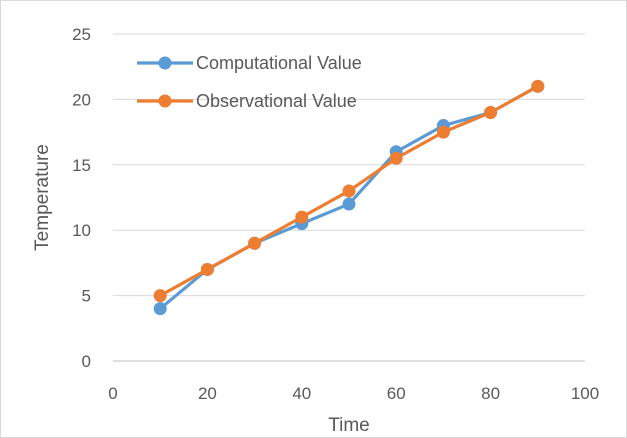  I want to click on x-tick-label: 100, so click(585, 393).